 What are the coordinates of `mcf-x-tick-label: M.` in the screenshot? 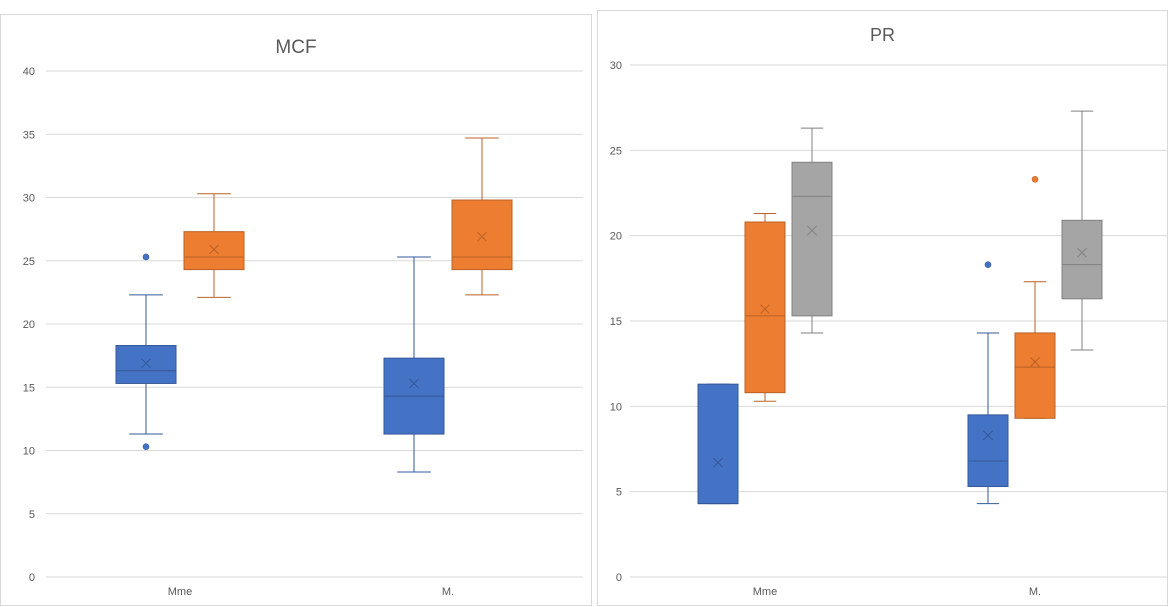 It's located at (448, 592).